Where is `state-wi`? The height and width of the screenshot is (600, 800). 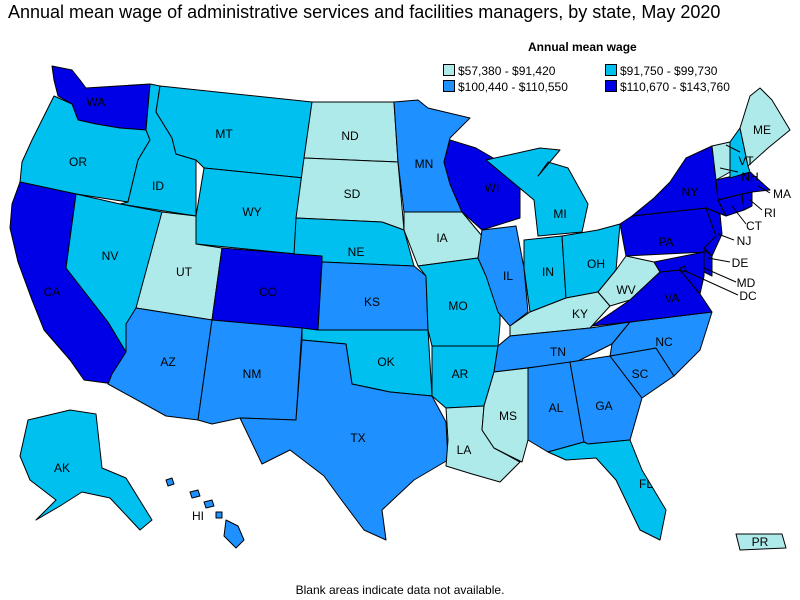 state-wi is located at coordinates (482, 185).